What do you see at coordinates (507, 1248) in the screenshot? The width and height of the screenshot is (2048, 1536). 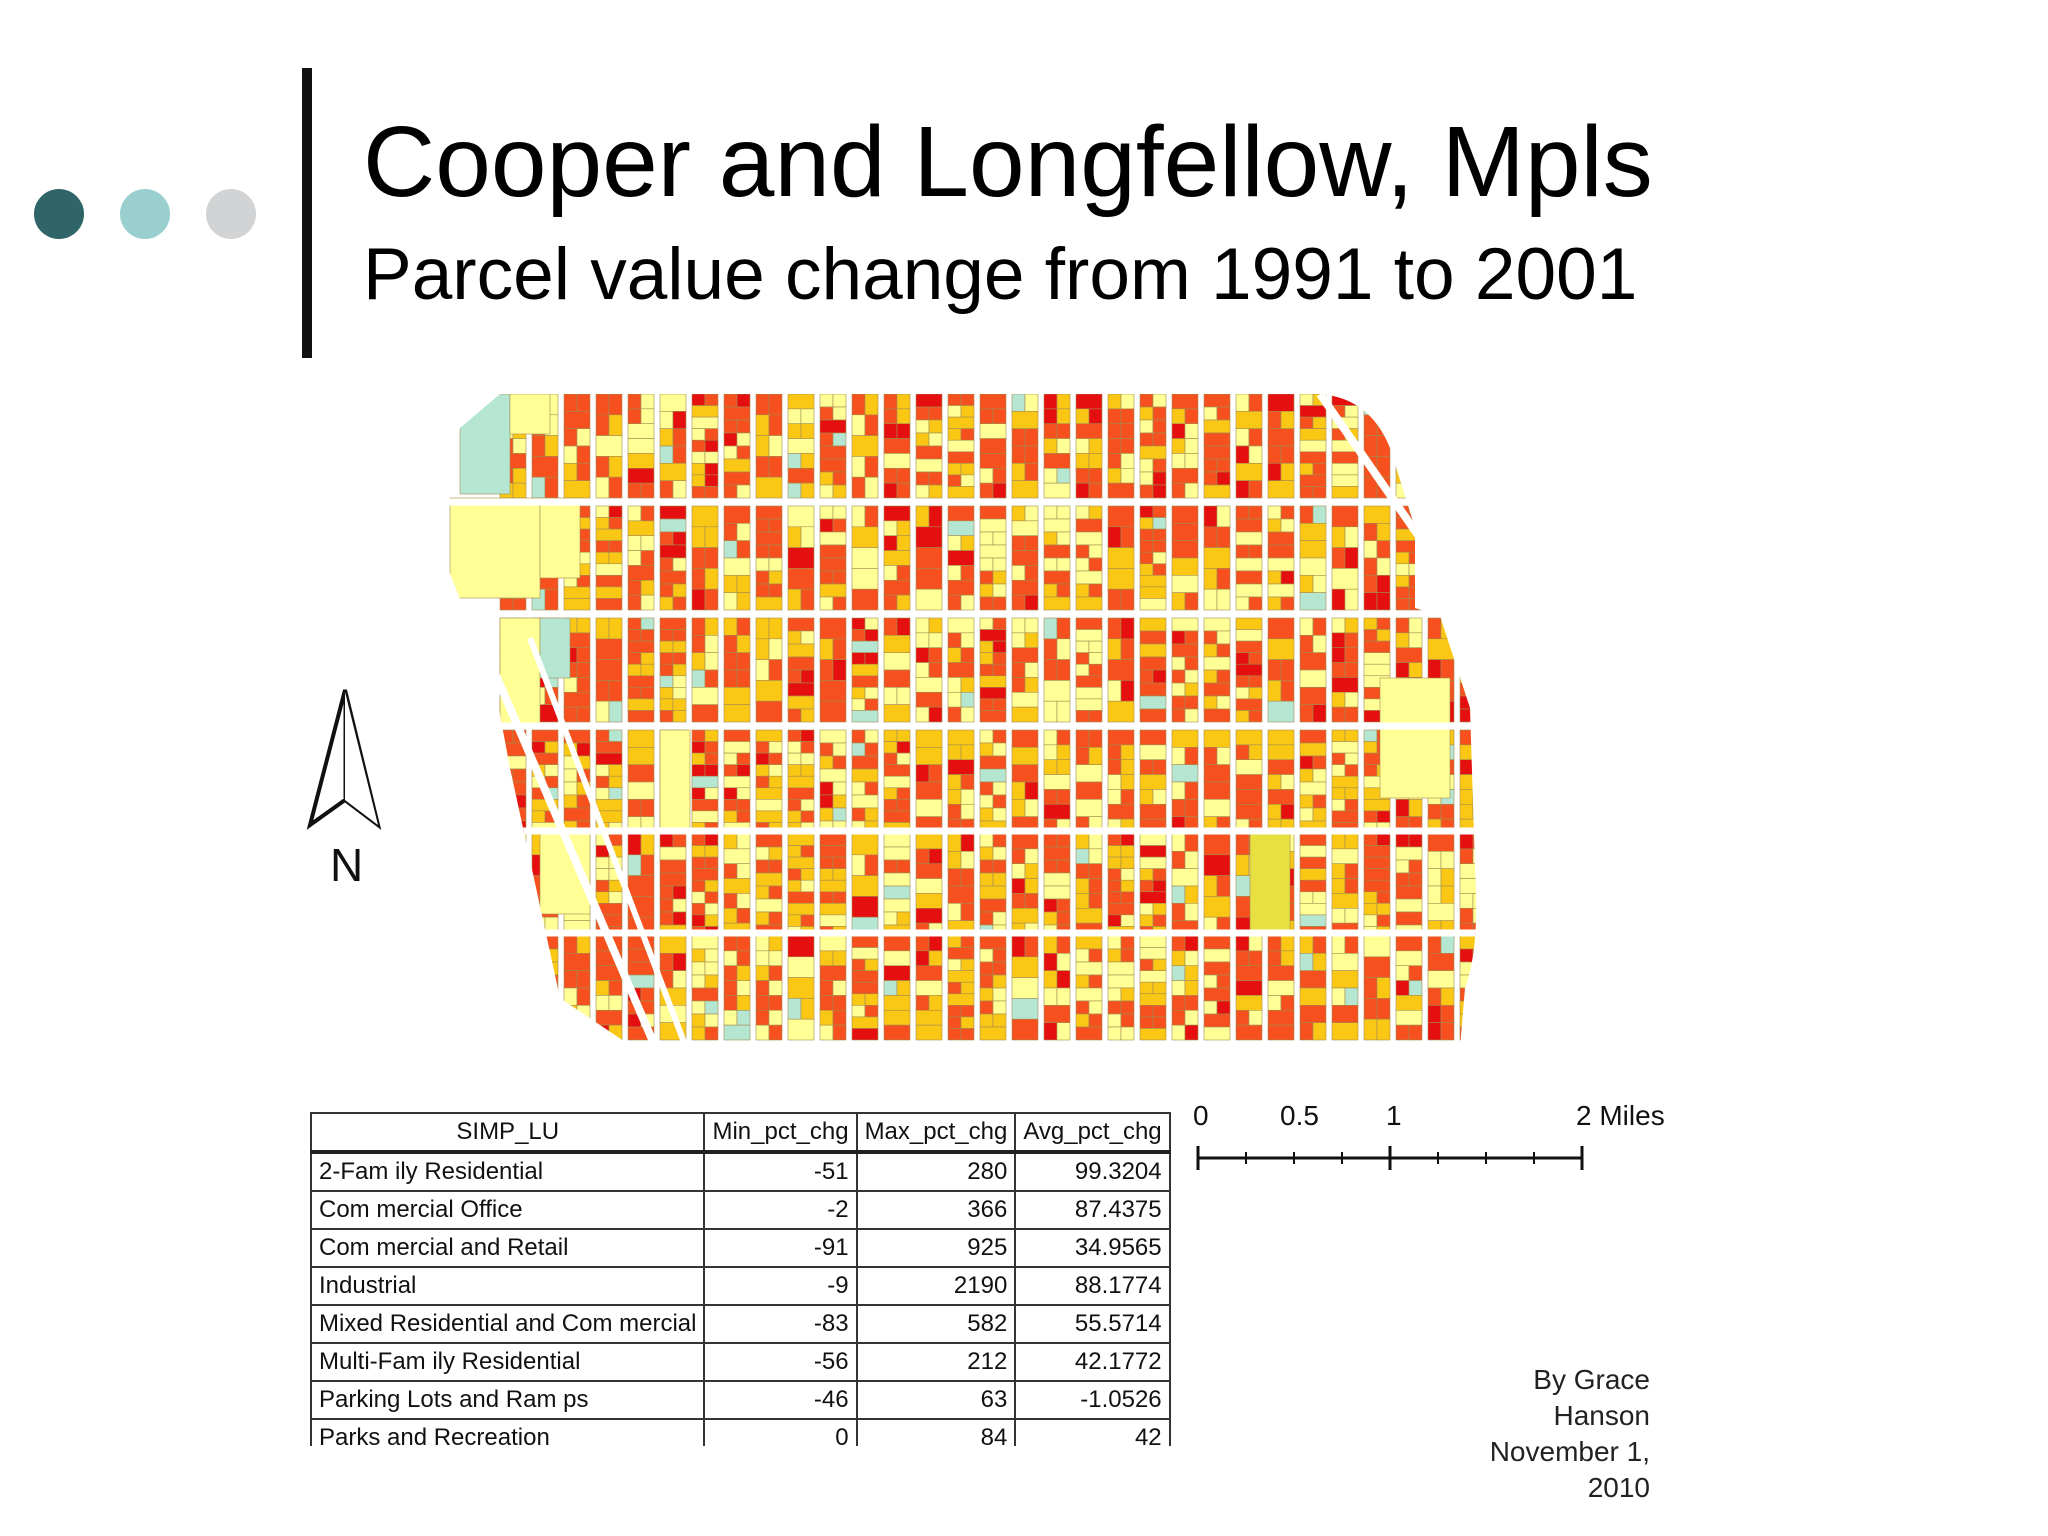 I see `land-use-cell: Com mercial and Retail` at bounding box center [507, 1248].